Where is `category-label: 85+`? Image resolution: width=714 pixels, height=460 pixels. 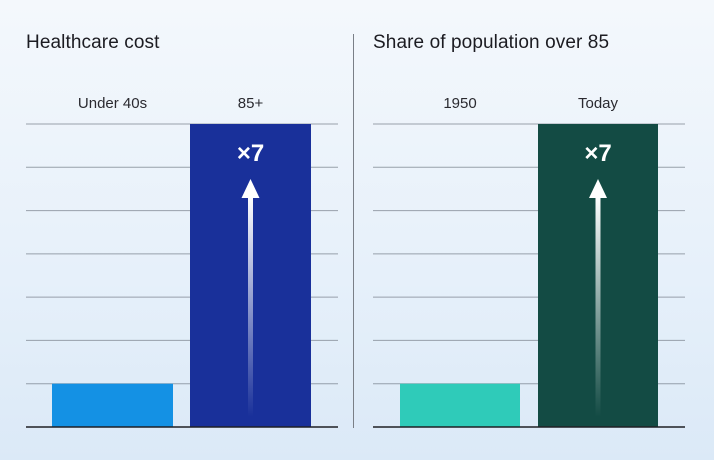
category-label: 85+ is located at coordinates (251, 103).